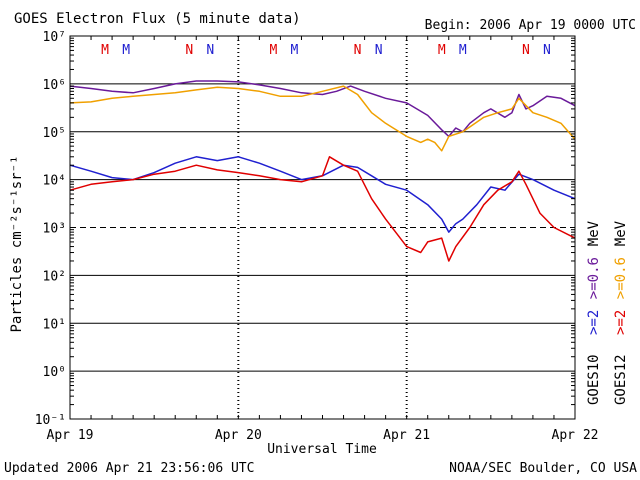  What do you see at coordinates (54, 229) in the screenshot?
I see `y-tick-label: 10³` at bounding box center [54, 229].